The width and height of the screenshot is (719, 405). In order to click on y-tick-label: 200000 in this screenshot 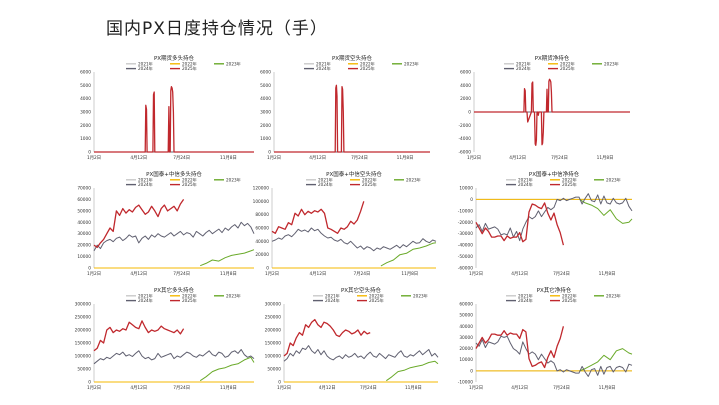, I will do `click(273, 331)`.